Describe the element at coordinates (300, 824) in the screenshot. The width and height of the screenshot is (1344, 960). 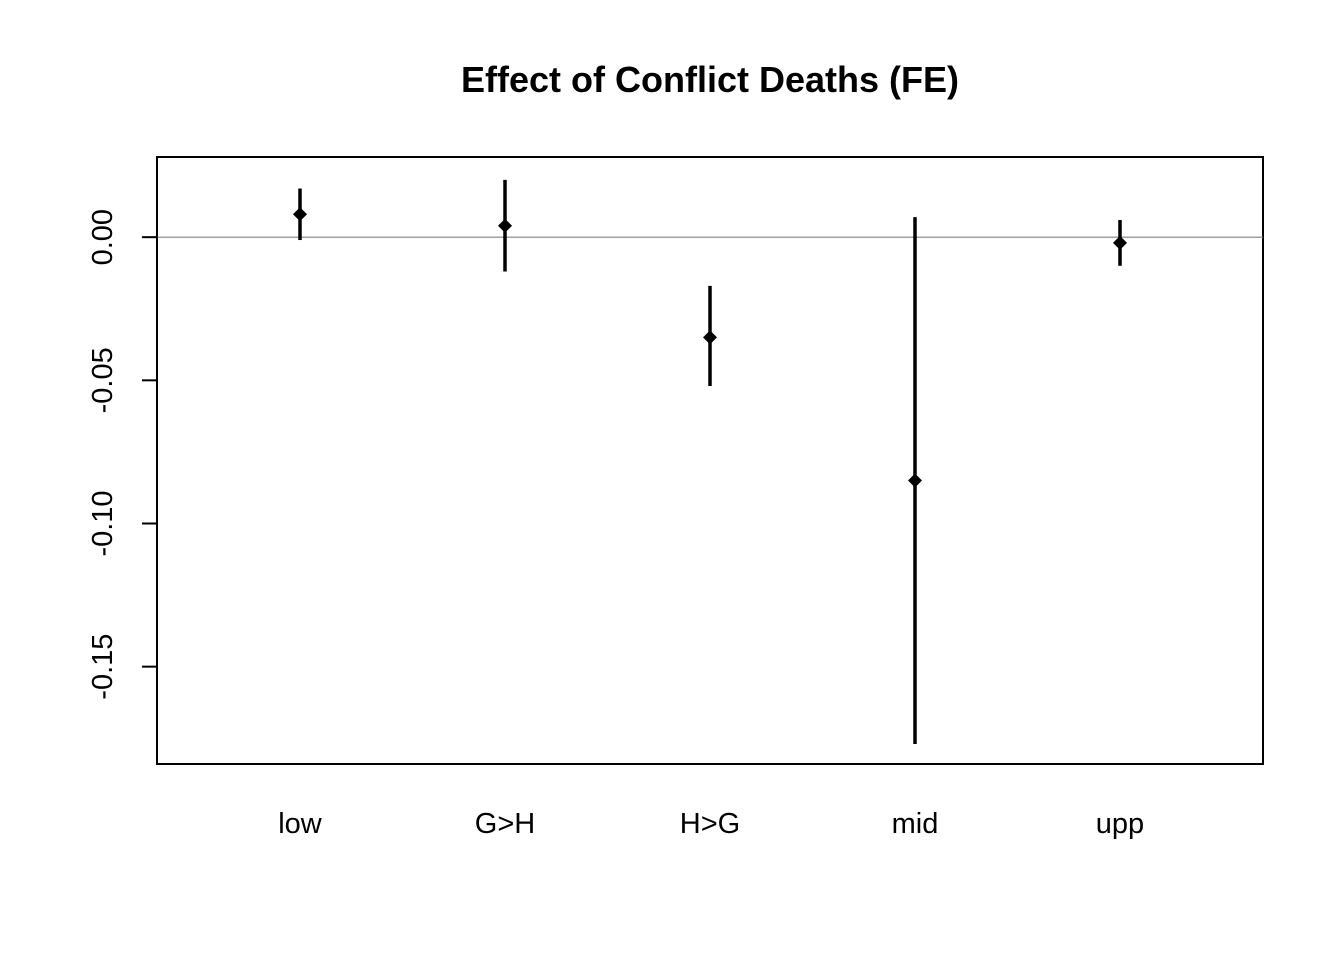
I see `x-tick-label: low` at that location.